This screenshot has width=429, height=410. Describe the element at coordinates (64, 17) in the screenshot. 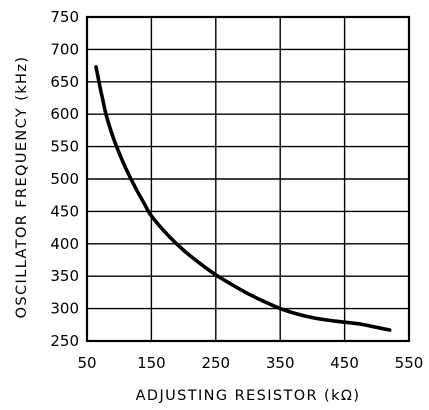

I see `y-tick-label-10: 750` at that location.